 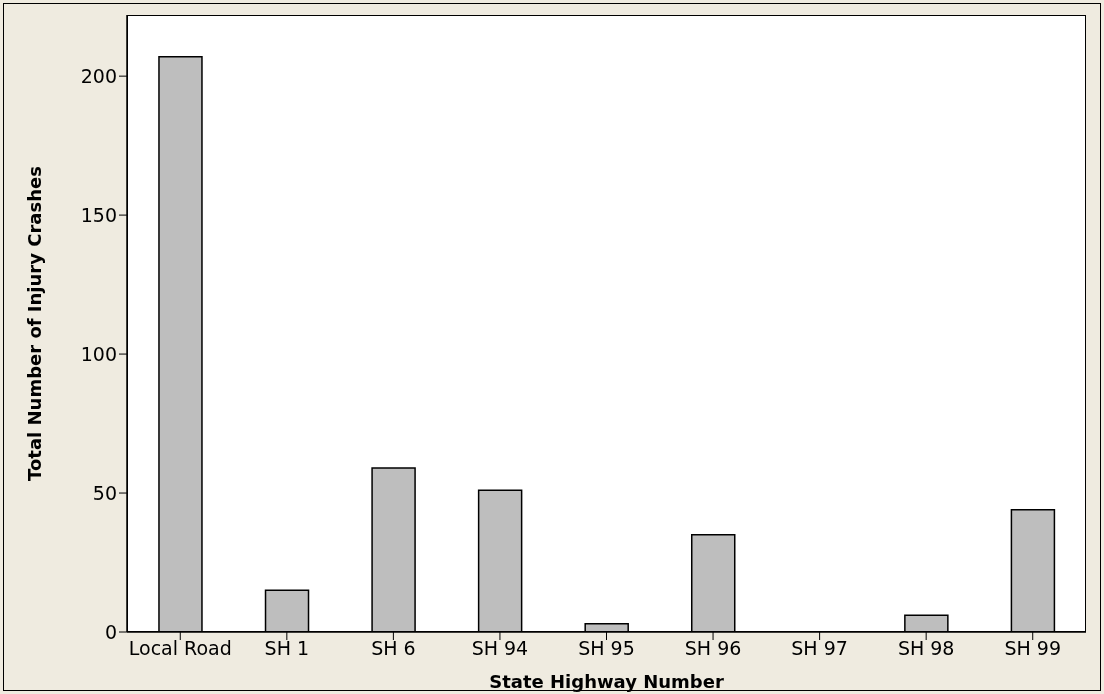 What do you see at coordinates (606, 648) in the screenshot?
I see `x-tick-label: SH 95` at bounding box center [606, 648].